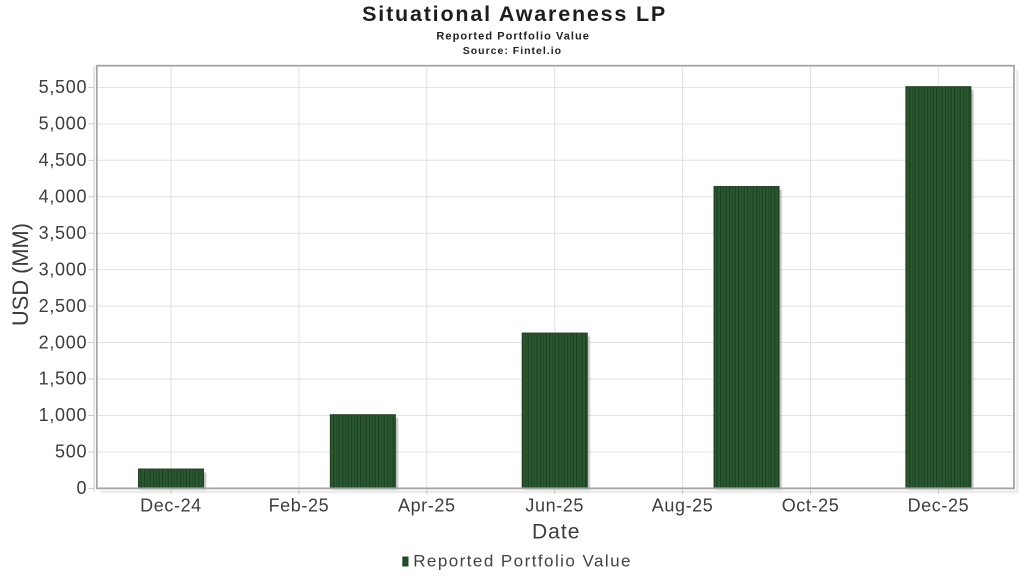 Image resolution: width=1024 pixels, height=576 pixels. What do you see at coordinates (81, 488) in the screenshot?
I see `svg-text: 0` at bounding box center [81, 488].